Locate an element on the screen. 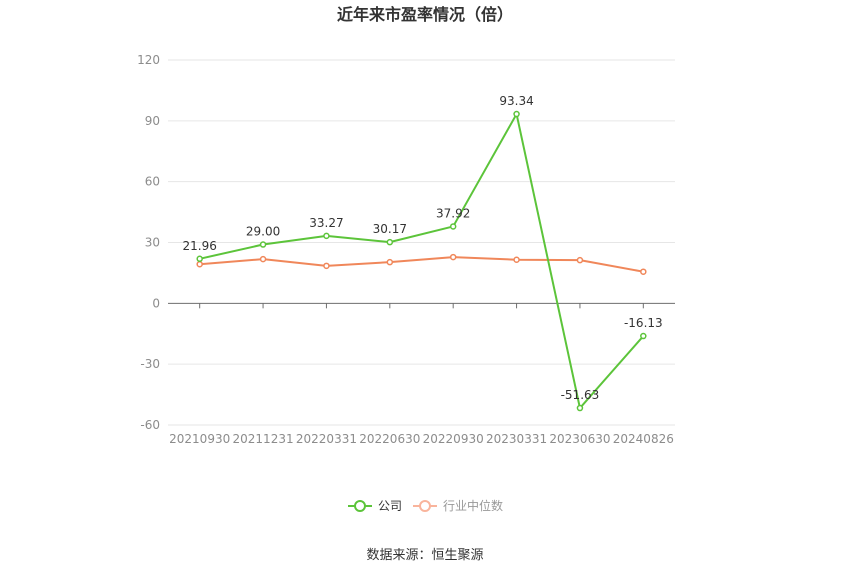 The image size is (850, 575). x-tick-label: 20210930 is located at coordinates (199, 439).